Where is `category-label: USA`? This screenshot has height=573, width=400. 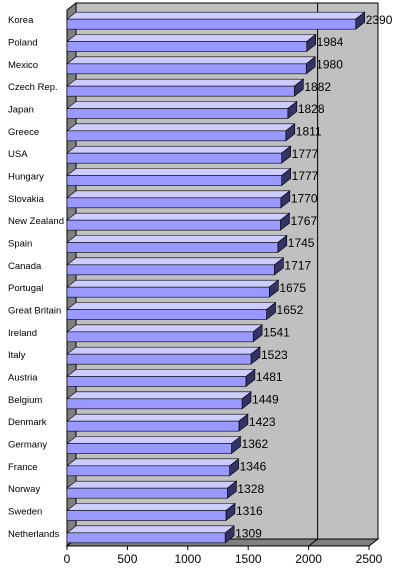
category-label: USA is located at coordinates (18, 154).